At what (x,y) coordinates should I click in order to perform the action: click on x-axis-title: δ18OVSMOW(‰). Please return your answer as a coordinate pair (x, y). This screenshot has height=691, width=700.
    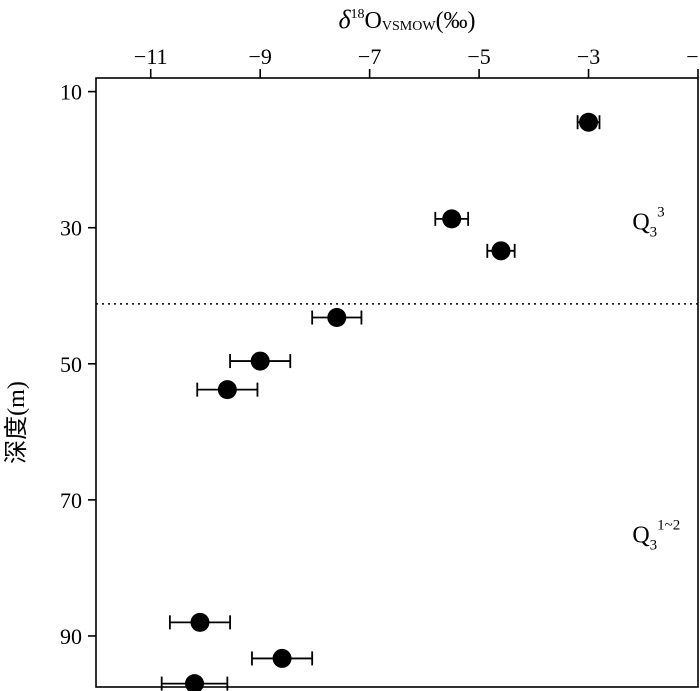
    Looking at the image, I should click on (406, 19).